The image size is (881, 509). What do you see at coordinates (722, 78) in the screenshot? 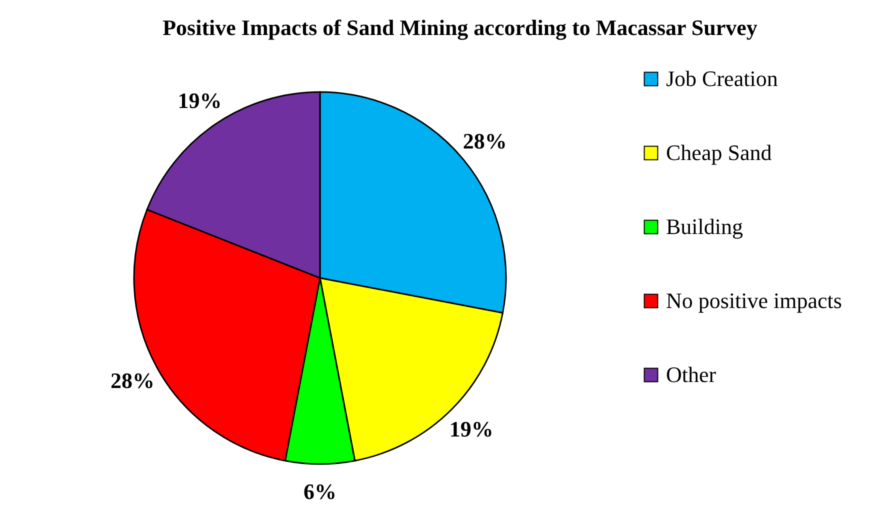
I see `legend-label: Job Creation` at bounding box center [722, 78].